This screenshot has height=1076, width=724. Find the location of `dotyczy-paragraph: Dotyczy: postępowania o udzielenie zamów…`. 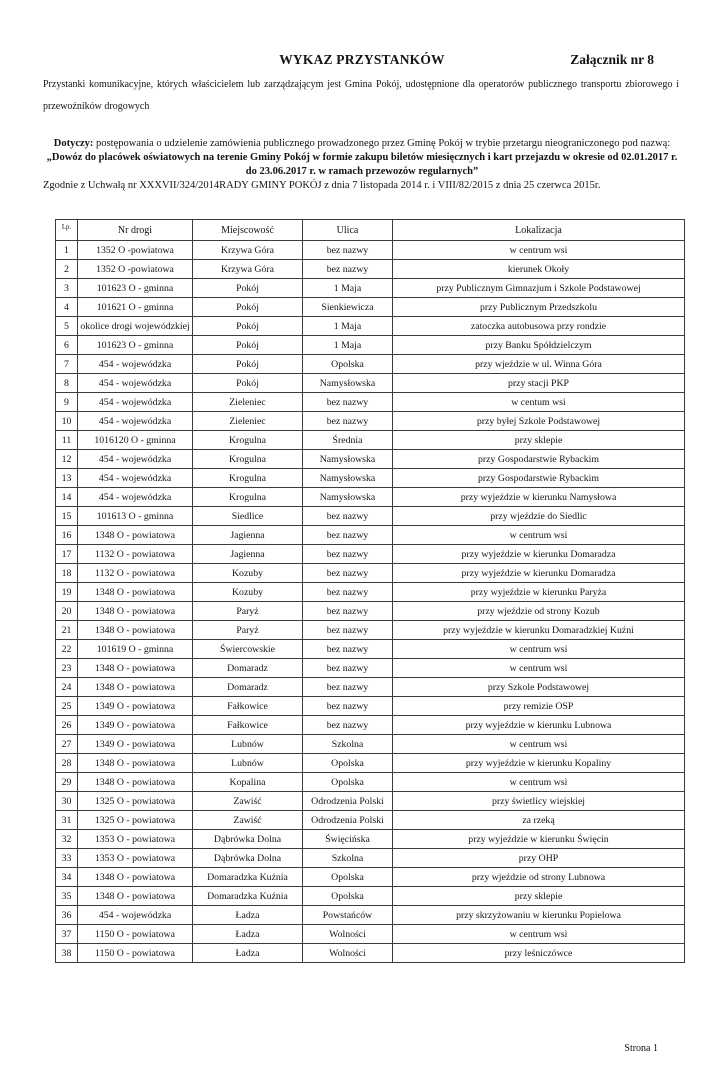

dotyczy-paragraph: Dotyczy: postępowania o udzielenie zamów… is located at coordinates (362, 144).